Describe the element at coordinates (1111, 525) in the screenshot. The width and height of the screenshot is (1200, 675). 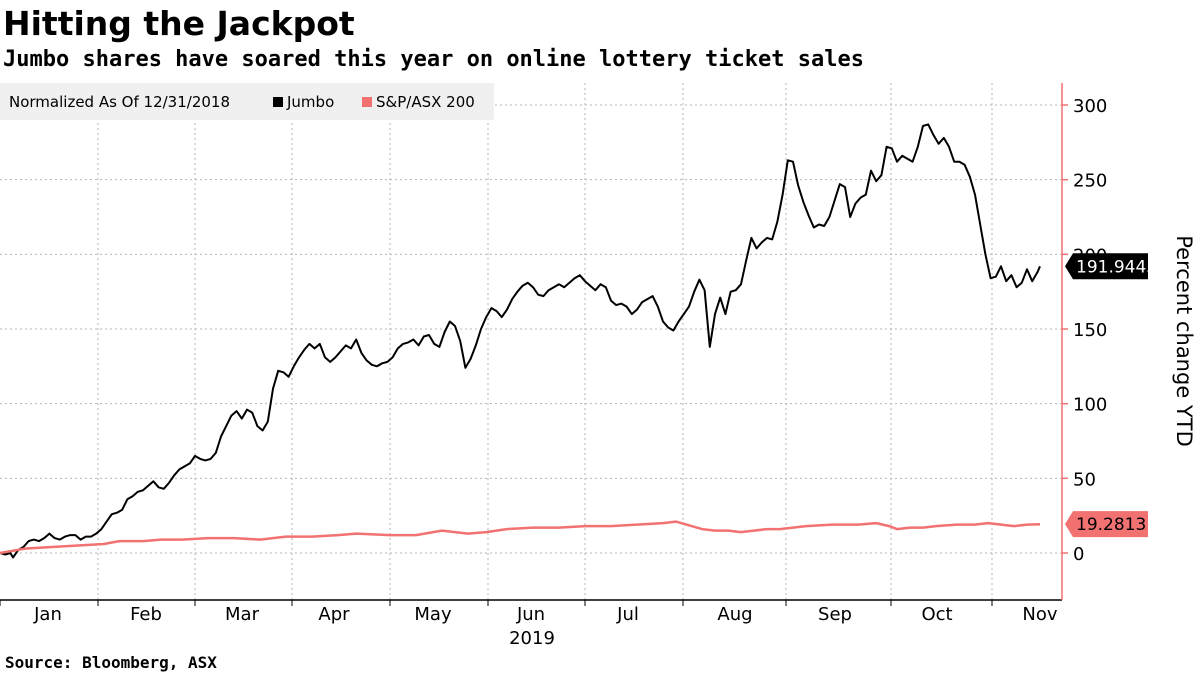
I see `end-value-asx: 19.2813` at that location.